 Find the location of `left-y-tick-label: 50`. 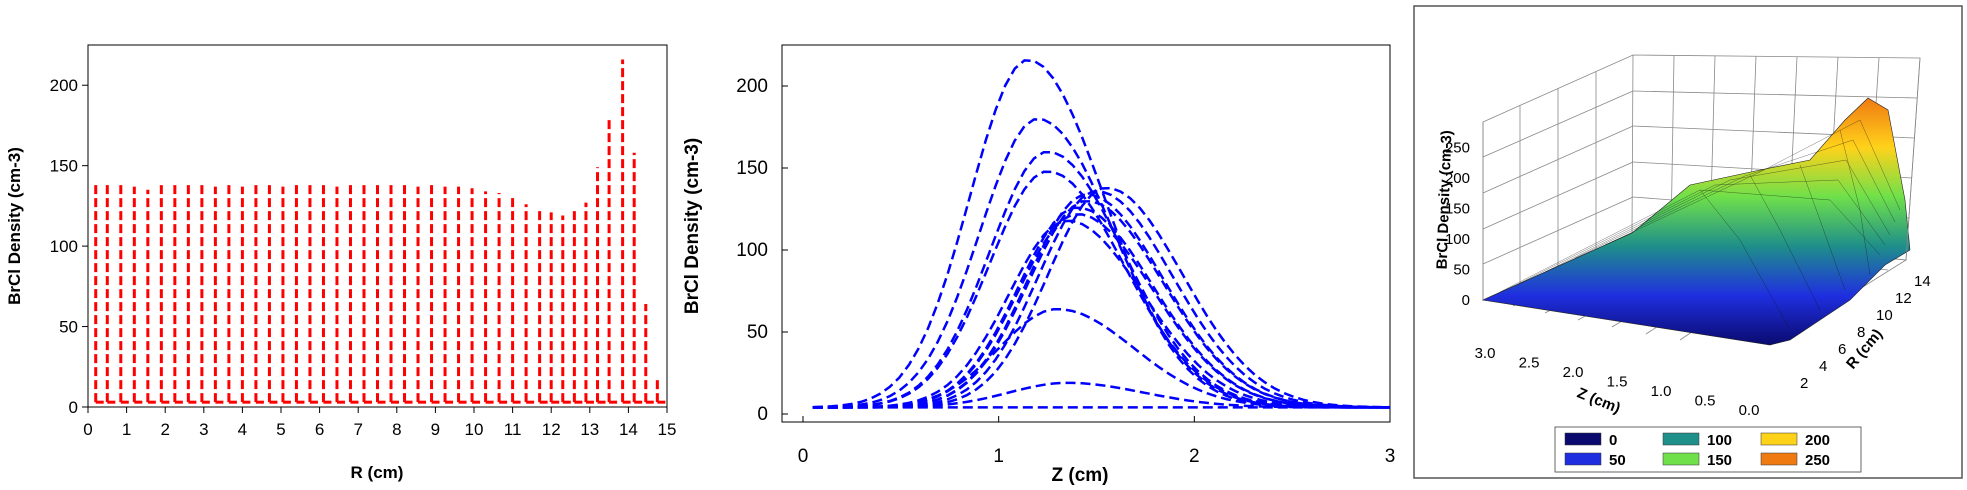

left-y-tick-label: 50 is located at coordinates (68, 327).